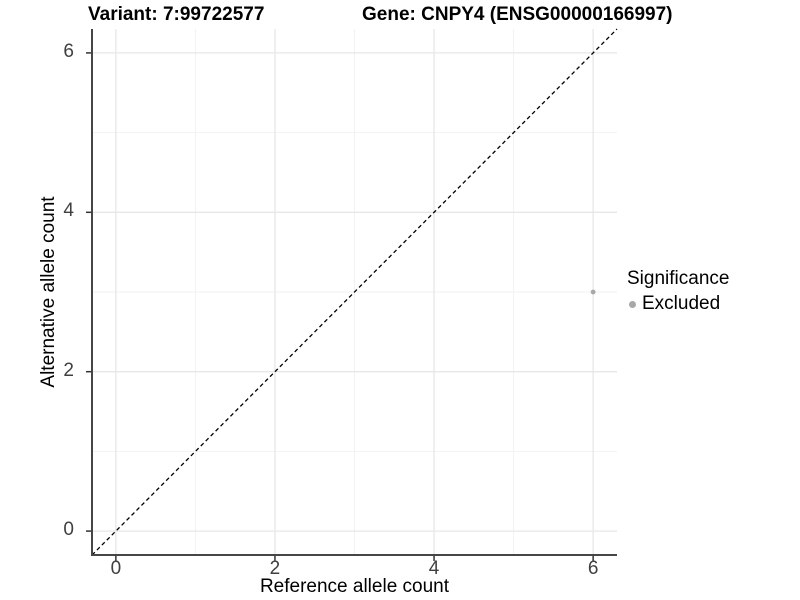 This screenshot has width=800, height=600. Describe the element at coordinates (275, 568) in the screenshot. I see `x-tick-label: 2` at that location.